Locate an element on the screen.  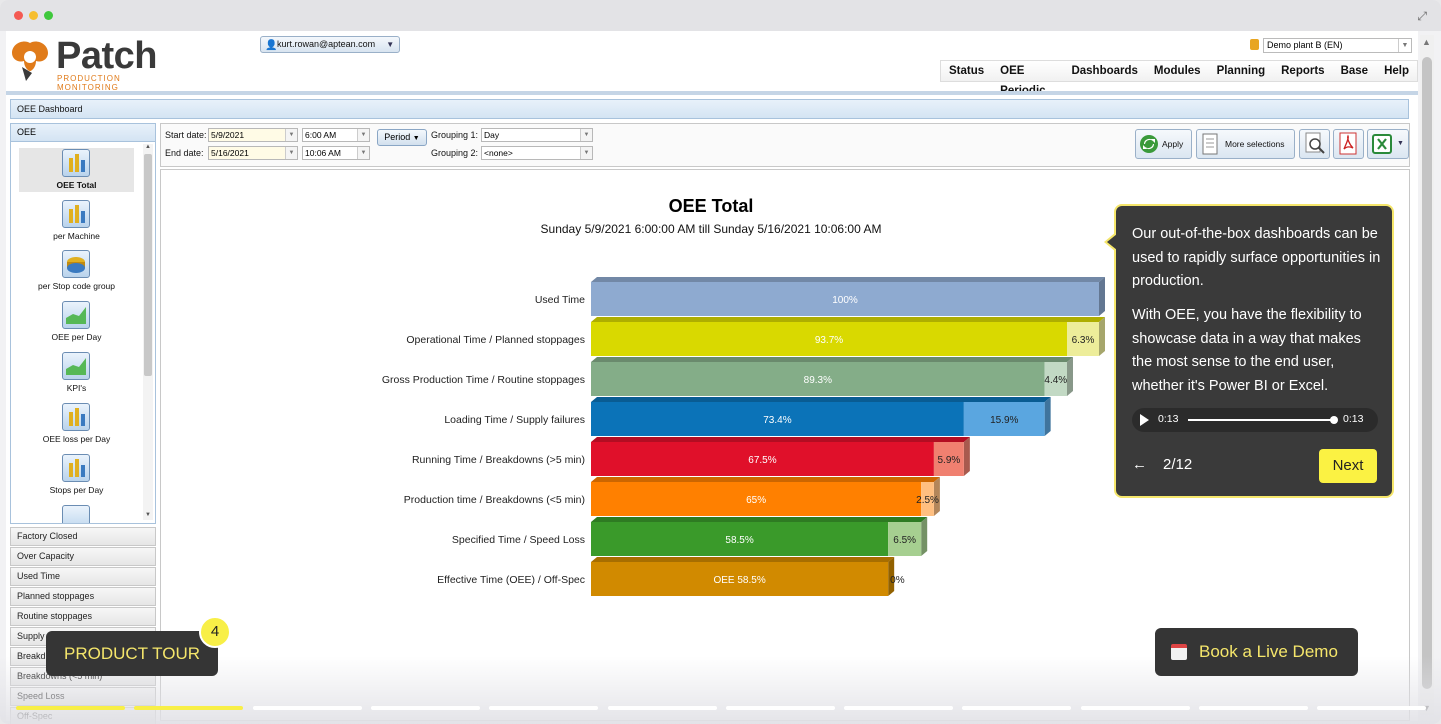
bar-top is located at coordinates (780, 439).